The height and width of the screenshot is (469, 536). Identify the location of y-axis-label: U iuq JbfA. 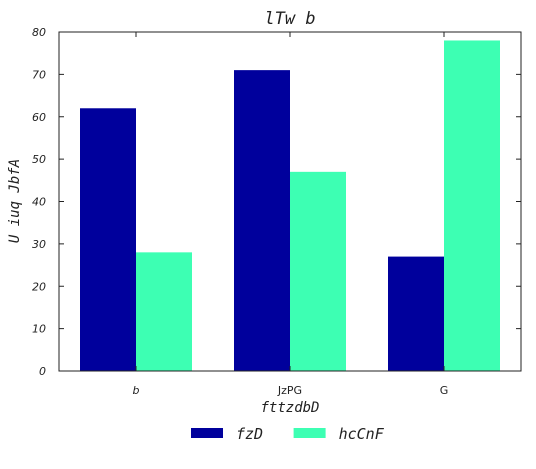
(15, 201).